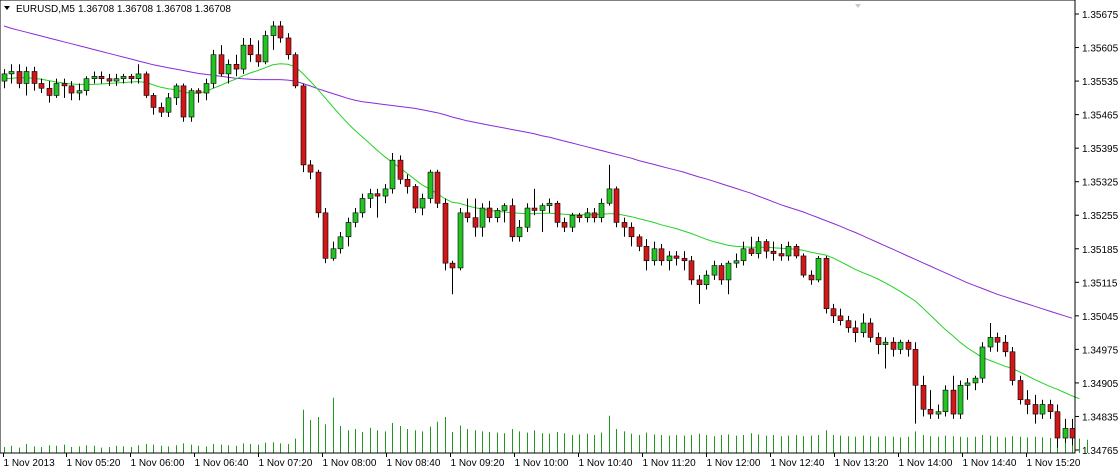 The image size is (1118, 470). What do you see at coordinates (1100, 417) in the screenshot?
I see `y-tick-label: 1.34835` at bounding box center [1100, 417].